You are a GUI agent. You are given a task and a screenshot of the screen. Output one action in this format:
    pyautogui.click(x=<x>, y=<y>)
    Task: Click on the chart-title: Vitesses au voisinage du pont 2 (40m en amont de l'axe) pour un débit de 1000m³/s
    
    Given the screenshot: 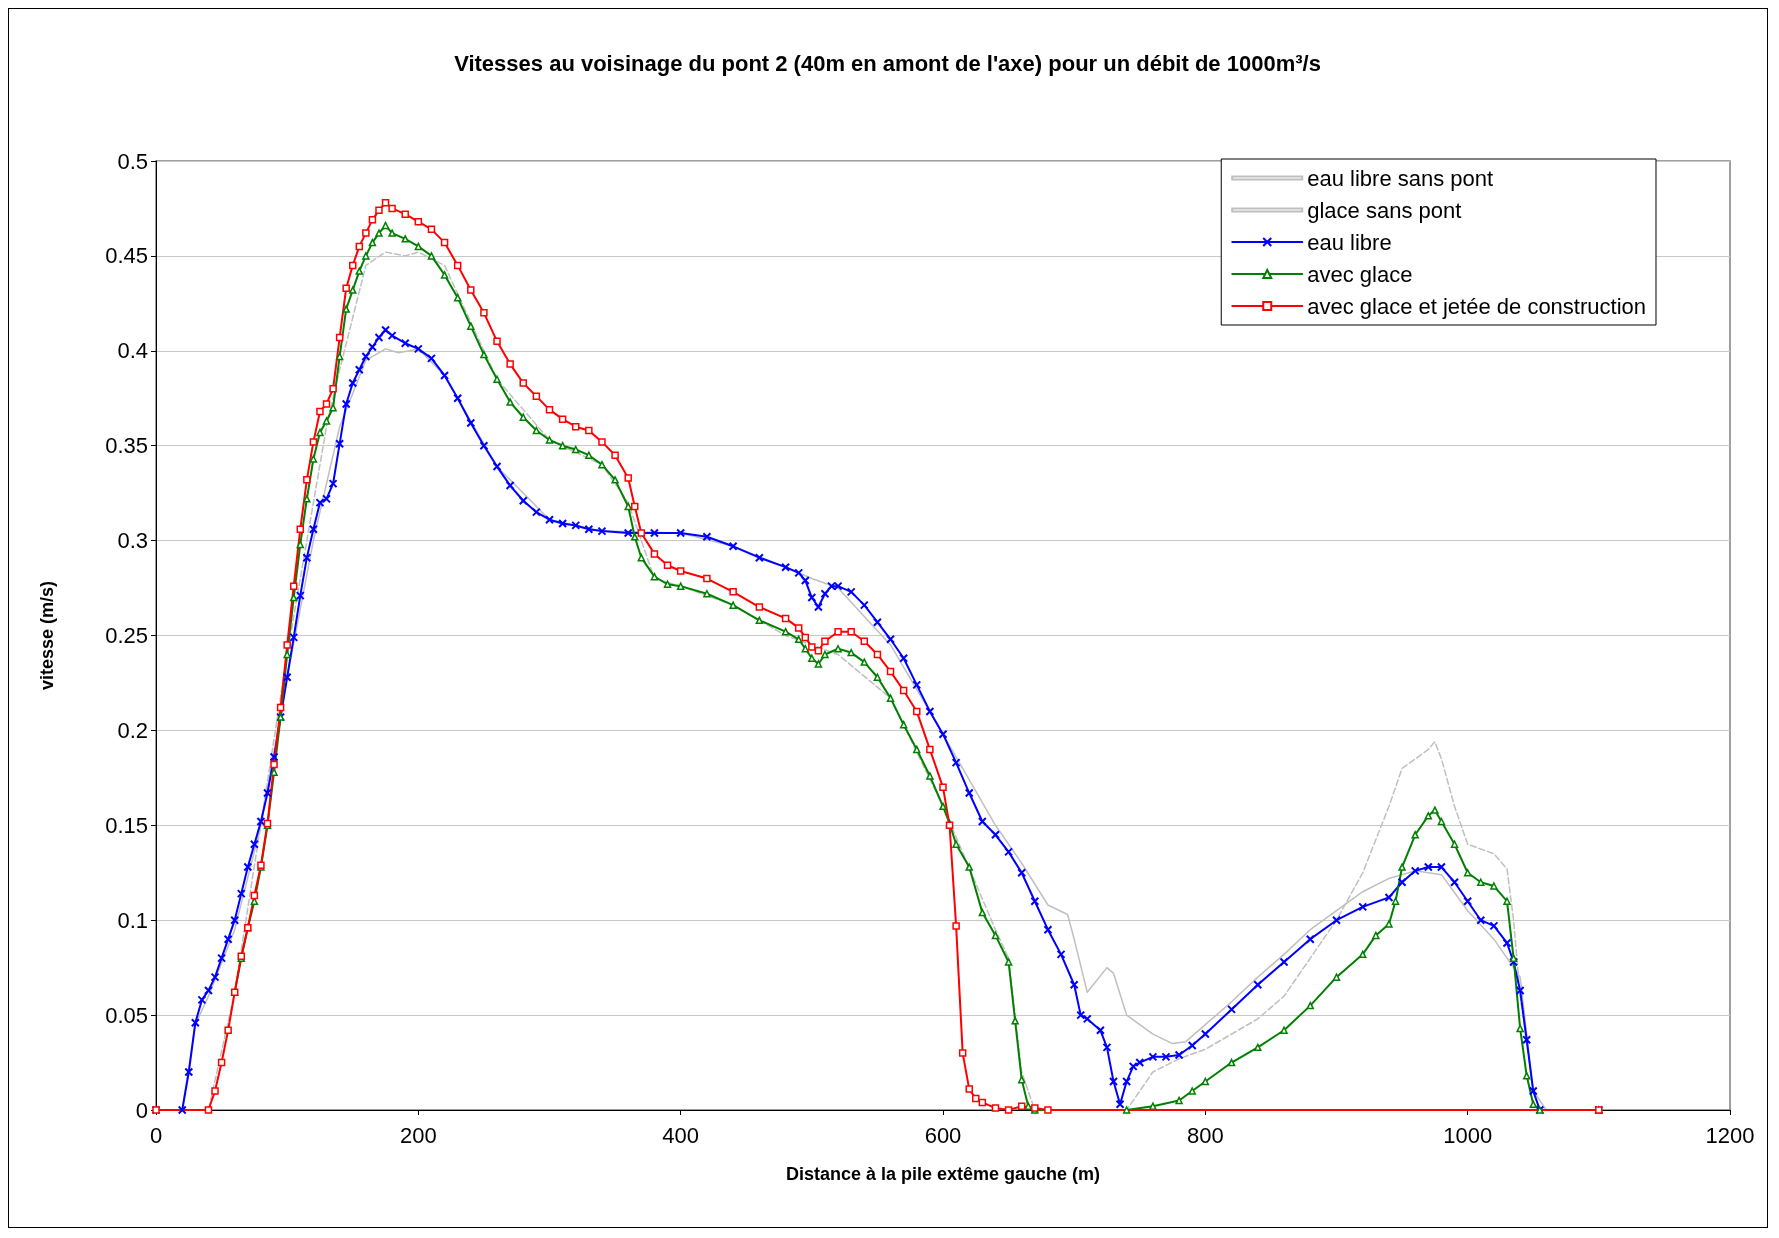 What is the action you would take?
    pyautogui.click(x=887, y=63)
    